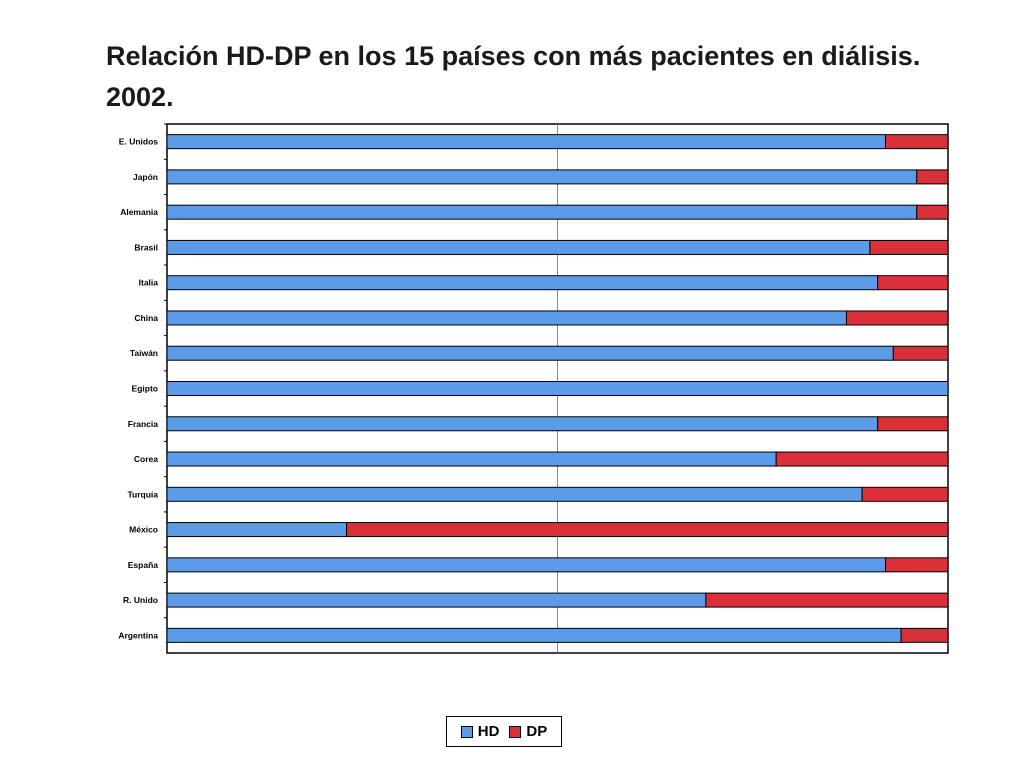 The width and height of the screenshot is (1024, 768). Describe the element at coordinates (138, 635) in the screenshot. I see `category-label-14: Argentina` at that location.